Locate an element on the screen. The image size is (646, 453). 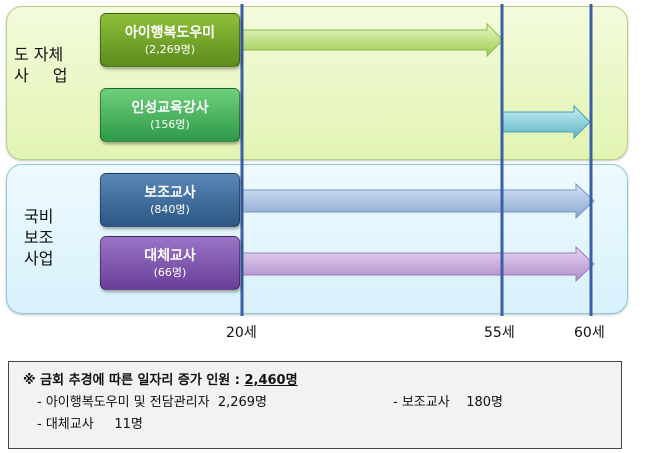
box-assistant-teacher: 보조교사 (840명) is located at coordinates (170, 200).